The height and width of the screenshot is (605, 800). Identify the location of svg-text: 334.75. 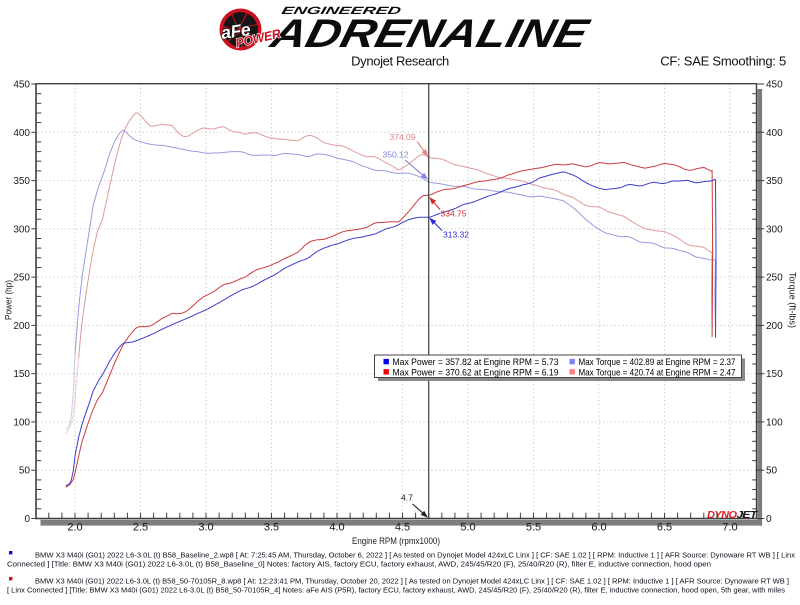
(454, 214).